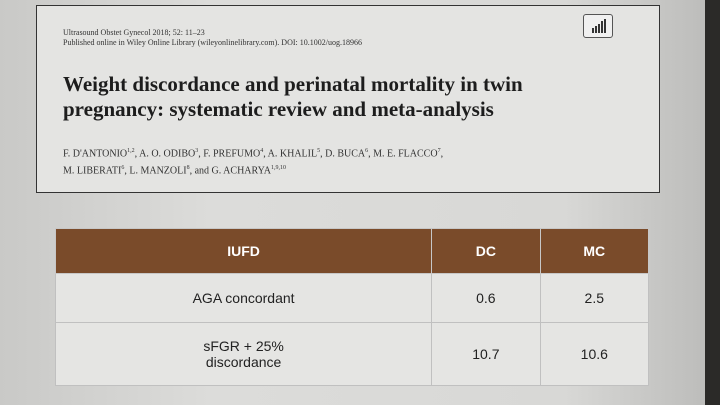 The height and width of the screenshot is (405, 720). Describe the element at coordinates (202, 171) in the screenshot. I see `conjunction: and` at that location.